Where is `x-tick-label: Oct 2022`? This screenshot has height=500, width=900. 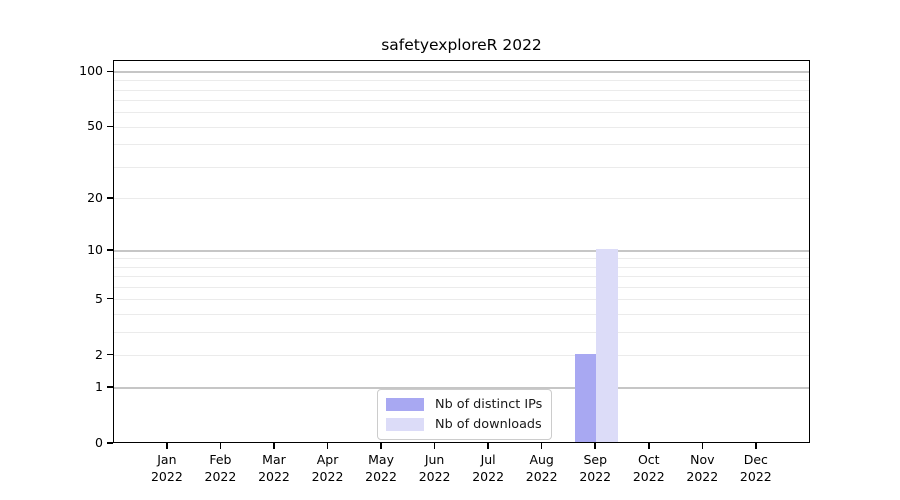
x-tick-label: Oct 2022 is located at coordinates (649, 468).